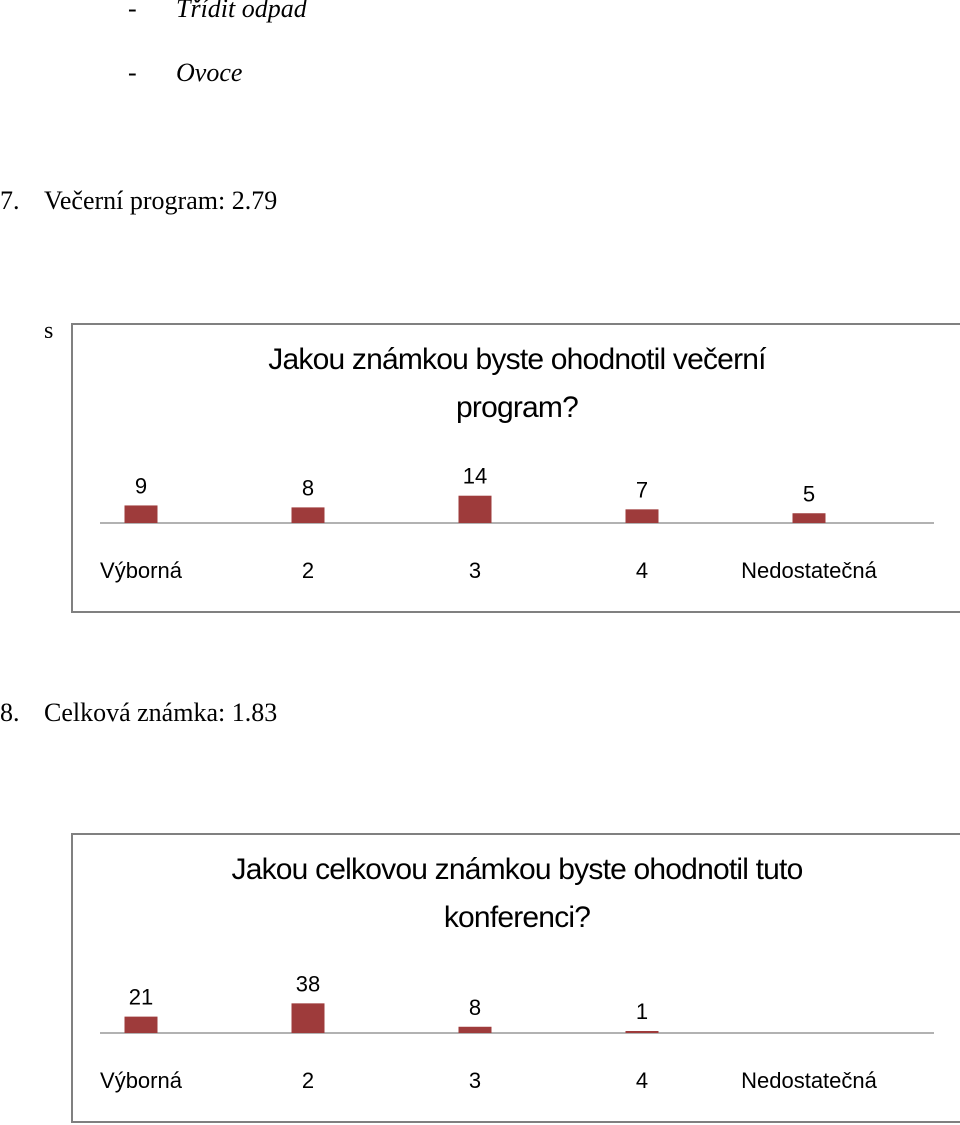 Image resolution: width=960 pixels, height=1125 pixels. I want to click on data-label: 21, so click(141, 997).